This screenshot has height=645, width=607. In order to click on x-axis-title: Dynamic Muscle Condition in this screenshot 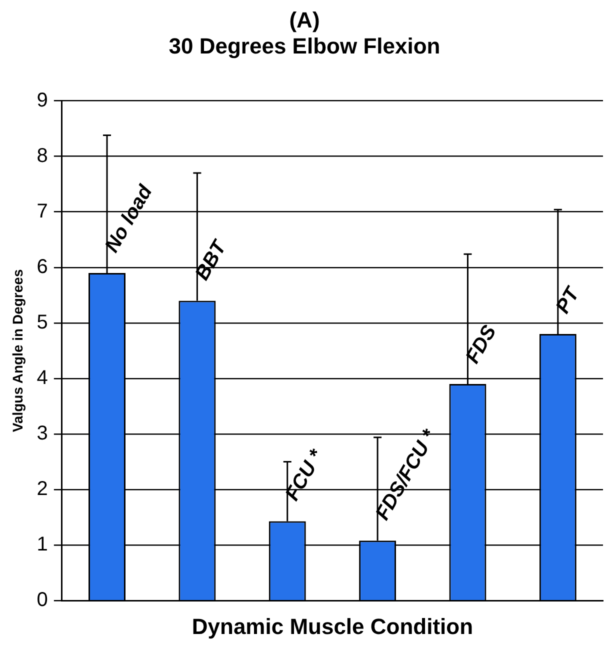, I will do `click(333, 626)`.